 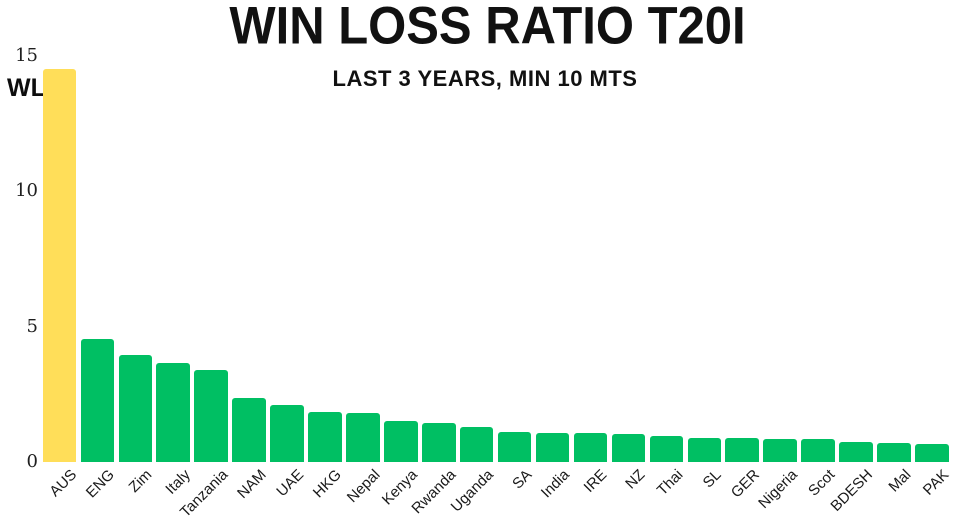 I want to click on x-tick-label: AUS, so click(x=62, y=483).